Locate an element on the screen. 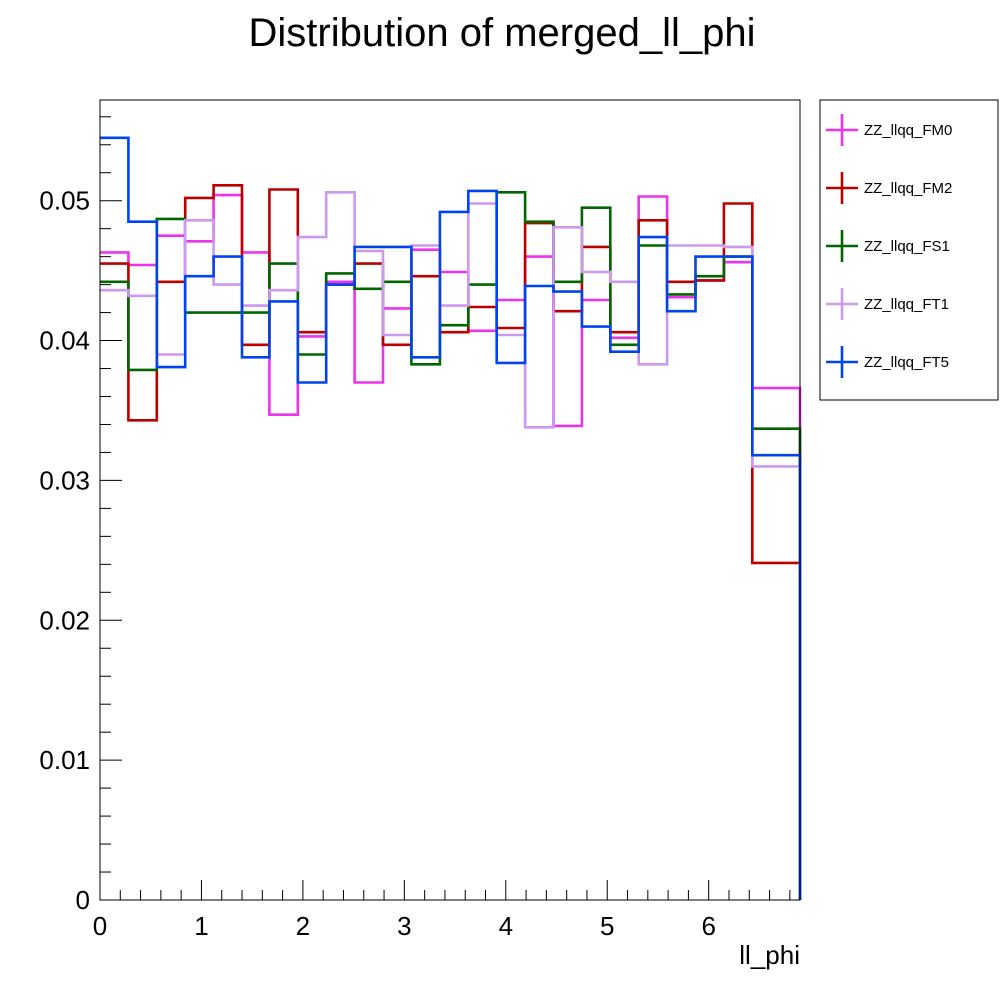 The height and width of the screenshot is (1000, 1000). legend-label: ZZ_llqq_FM0 is located at coordinates (908, 130).